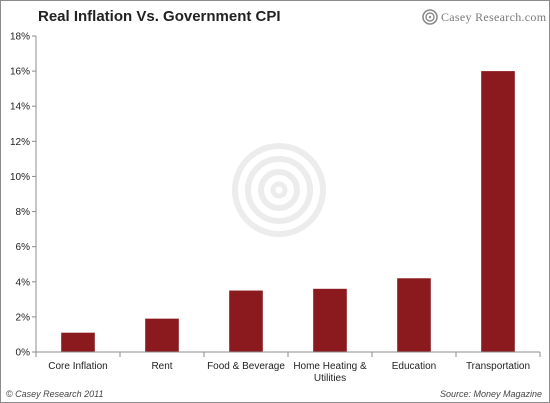 The height and width of the screenshot is (403, 550). What do you see at coordinates (498, 366) in the screenshot?
I see `x-category-label: Transportation` at bounding box center [498, 366].